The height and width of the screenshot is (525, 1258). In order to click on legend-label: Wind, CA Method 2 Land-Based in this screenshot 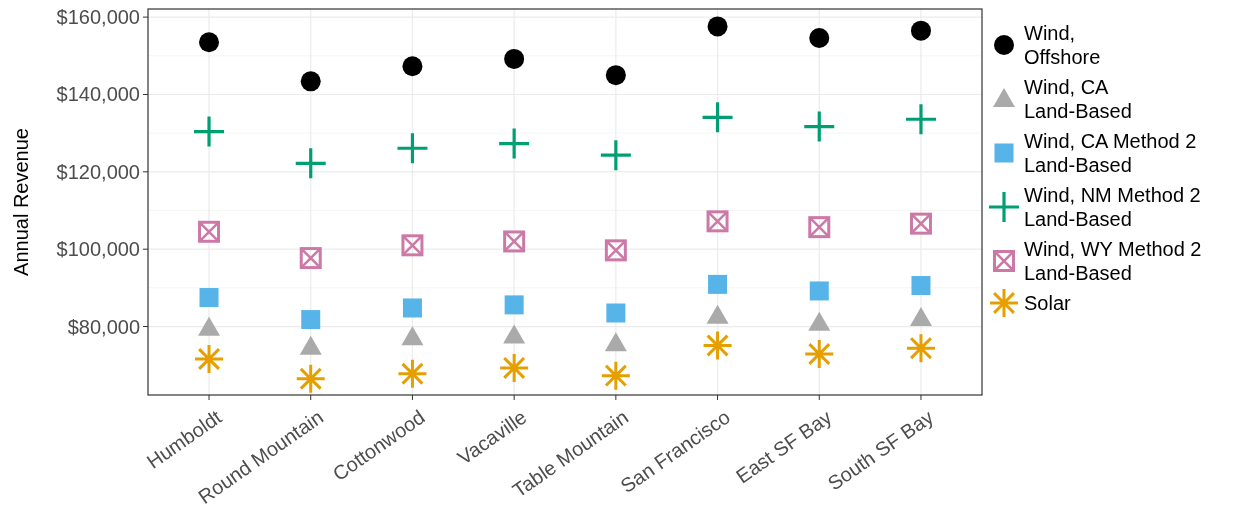, I will do `click(1110, 153)`.